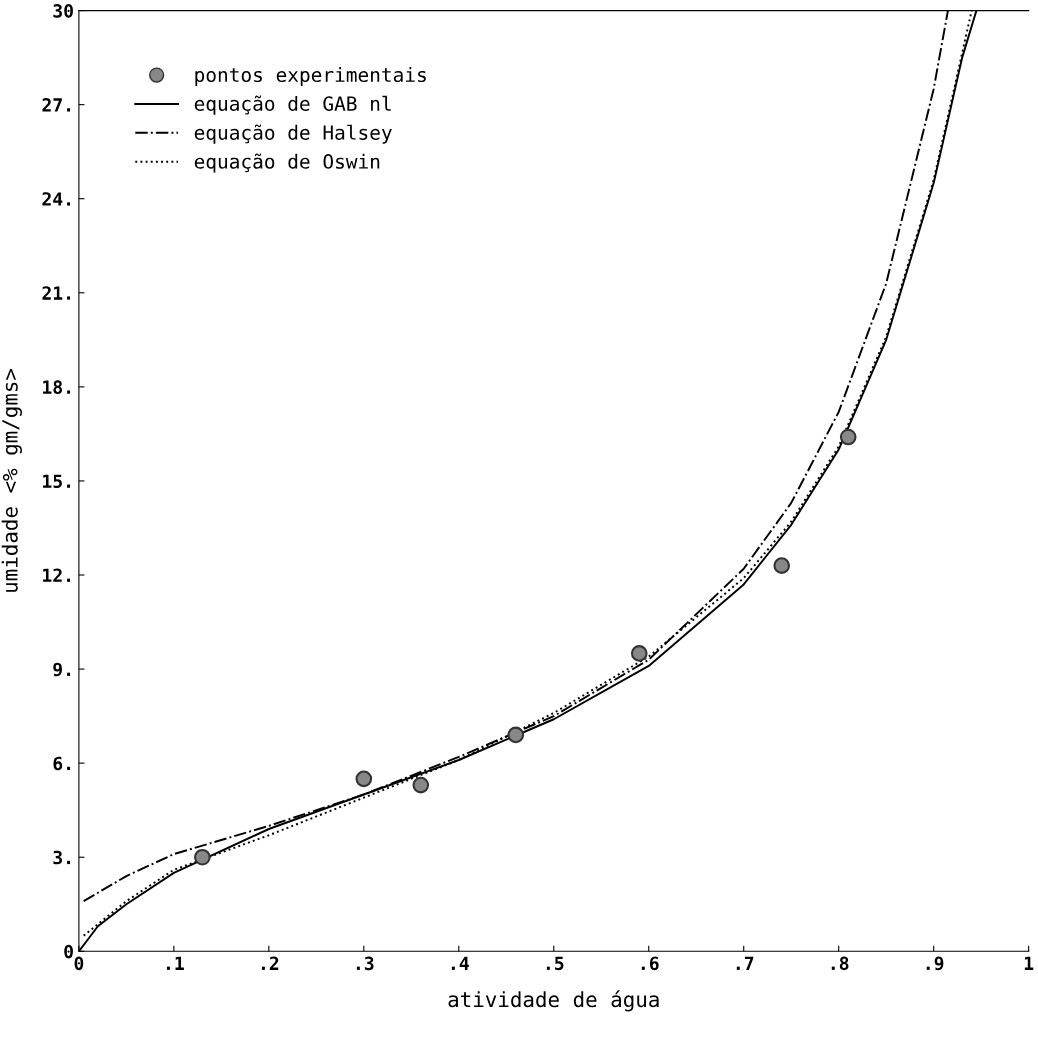 This screenshot has height=1057, width=1038. What do you see at coordinates (57, 481) in the screenshot?
I see `y-tick-label: 15.` at bounding box center [57, 481].